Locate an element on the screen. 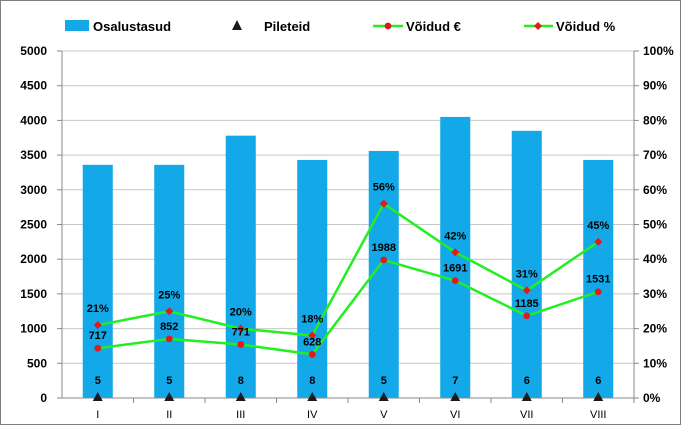 Image resolution: width=681 pixels, height=426 pixels. y-right-tick-label: 60% is located at coordinates (655, 190).